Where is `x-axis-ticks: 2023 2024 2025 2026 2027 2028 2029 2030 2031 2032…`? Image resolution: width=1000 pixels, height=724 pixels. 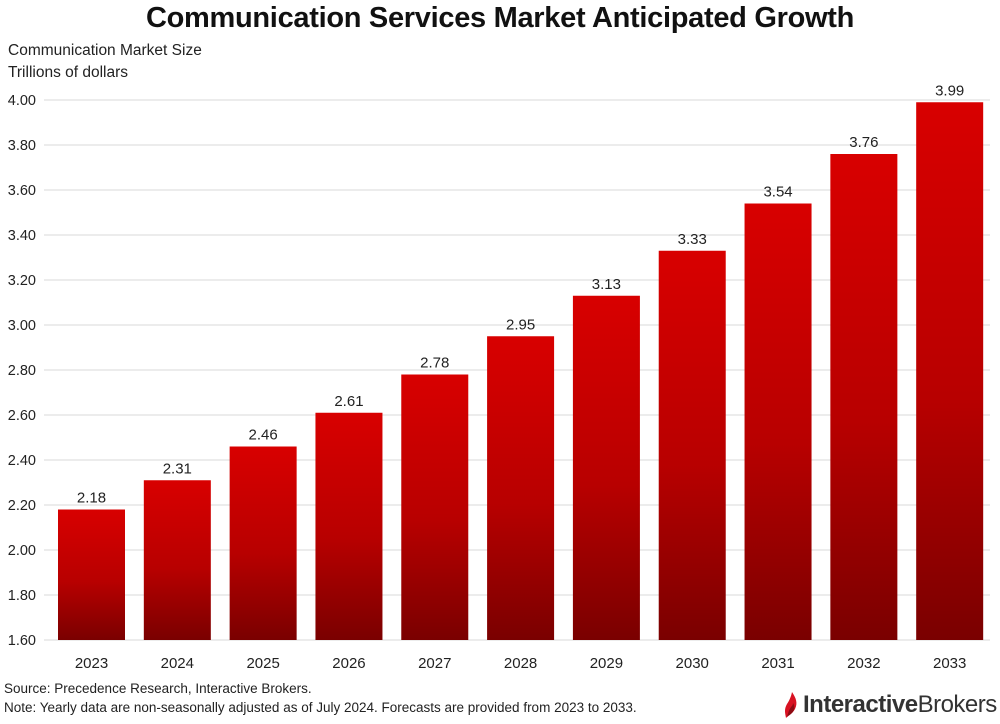
x-axis-ticks: 2023 2024 2025 2026 2027 2028 2029 2030 2031 2032… is located at coordinates (521, 663).